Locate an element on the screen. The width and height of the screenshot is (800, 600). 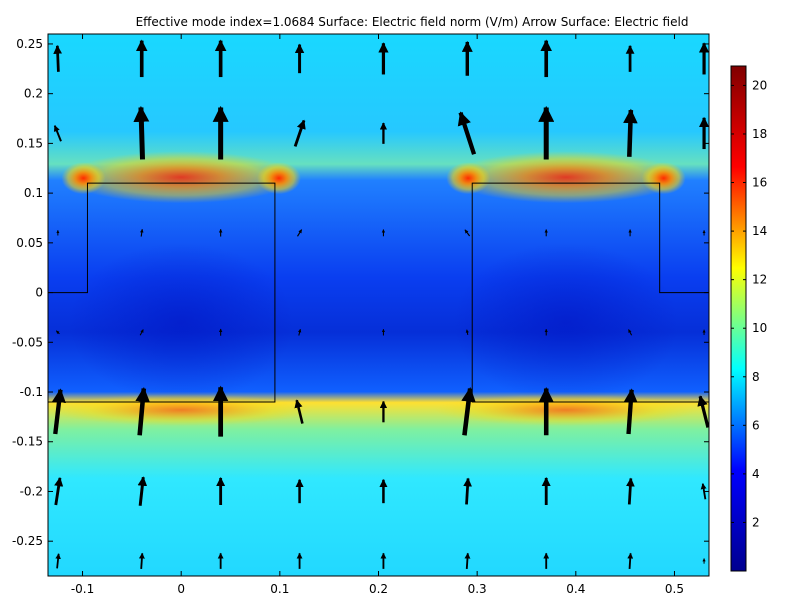
x-tick-label: 0.1 is located at coordinates (279, 589).